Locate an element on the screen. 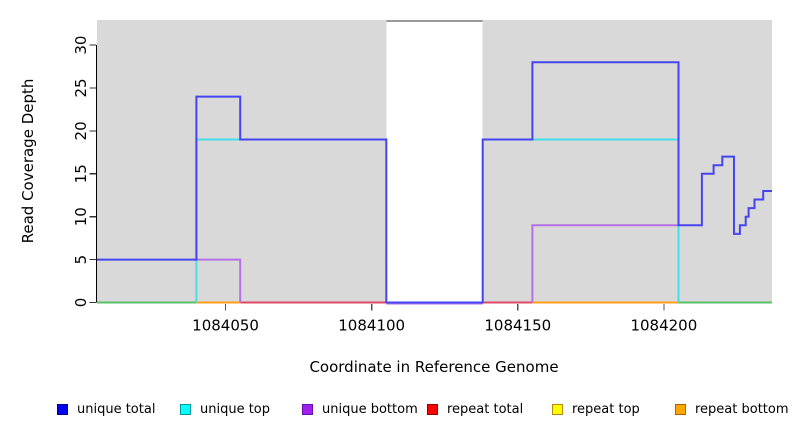  legend-item-repeat-top: repeat top is located at coordinates (596, 409).